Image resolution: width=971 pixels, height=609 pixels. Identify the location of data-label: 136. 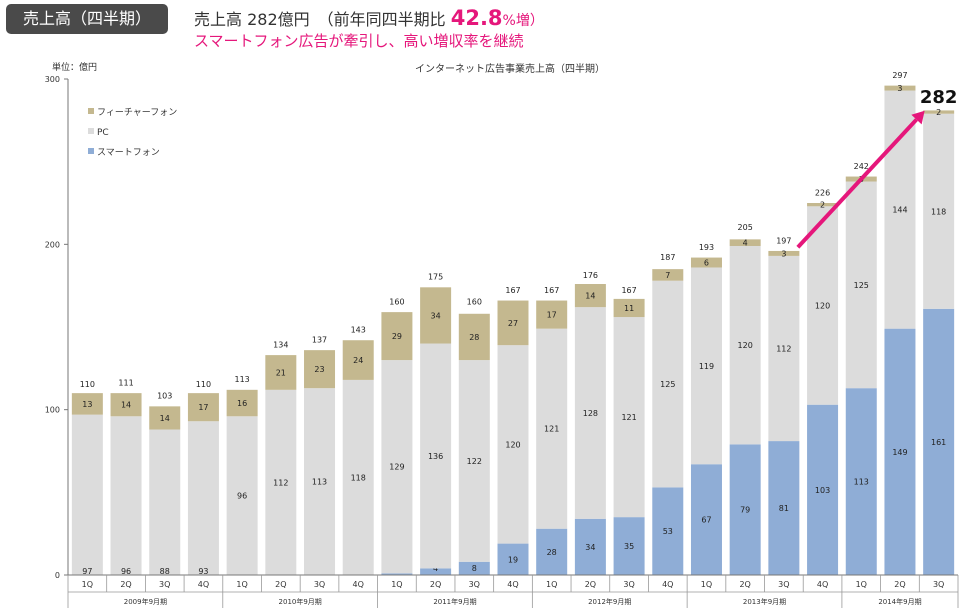
(435, 456).